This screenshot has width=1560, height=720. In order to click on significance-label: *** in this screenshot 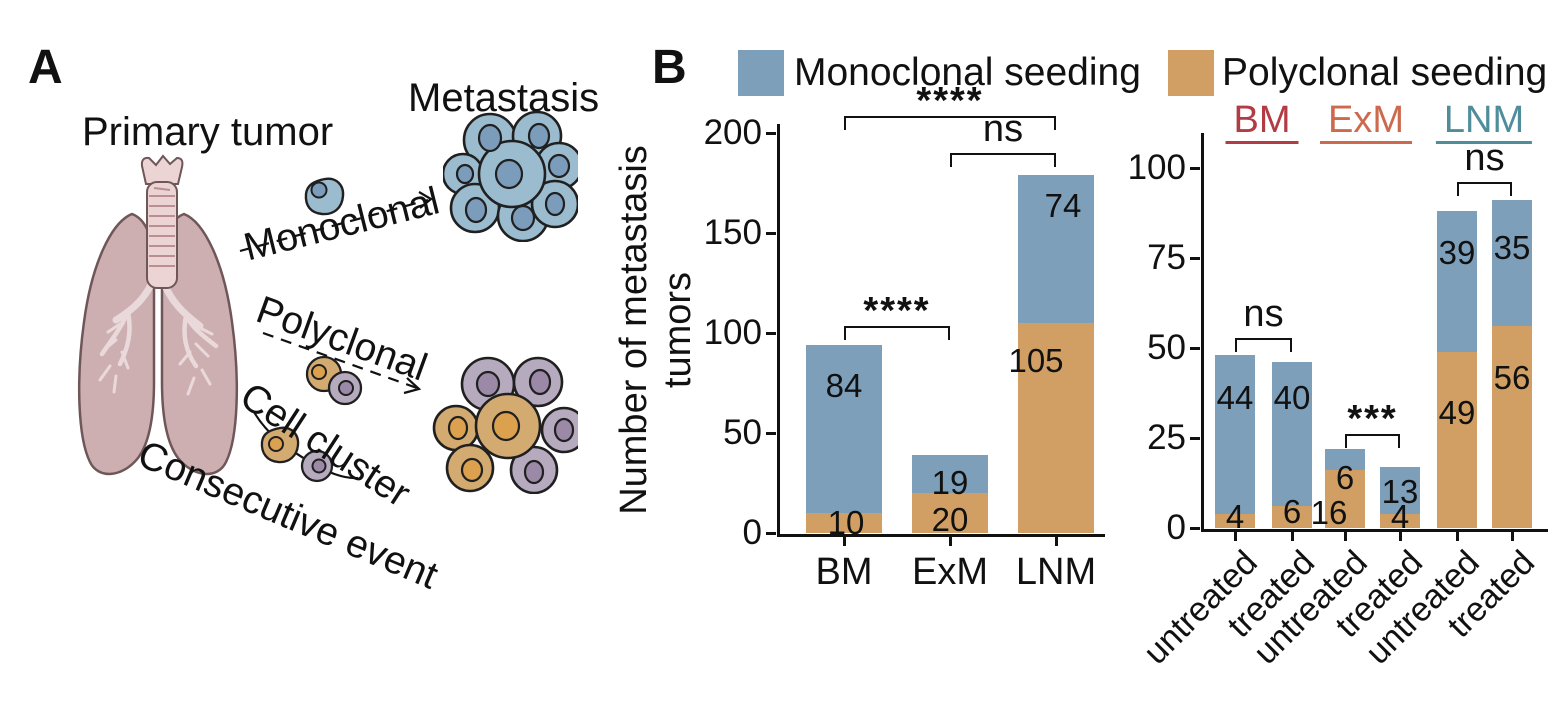, I will do `click(1372, 419)`.